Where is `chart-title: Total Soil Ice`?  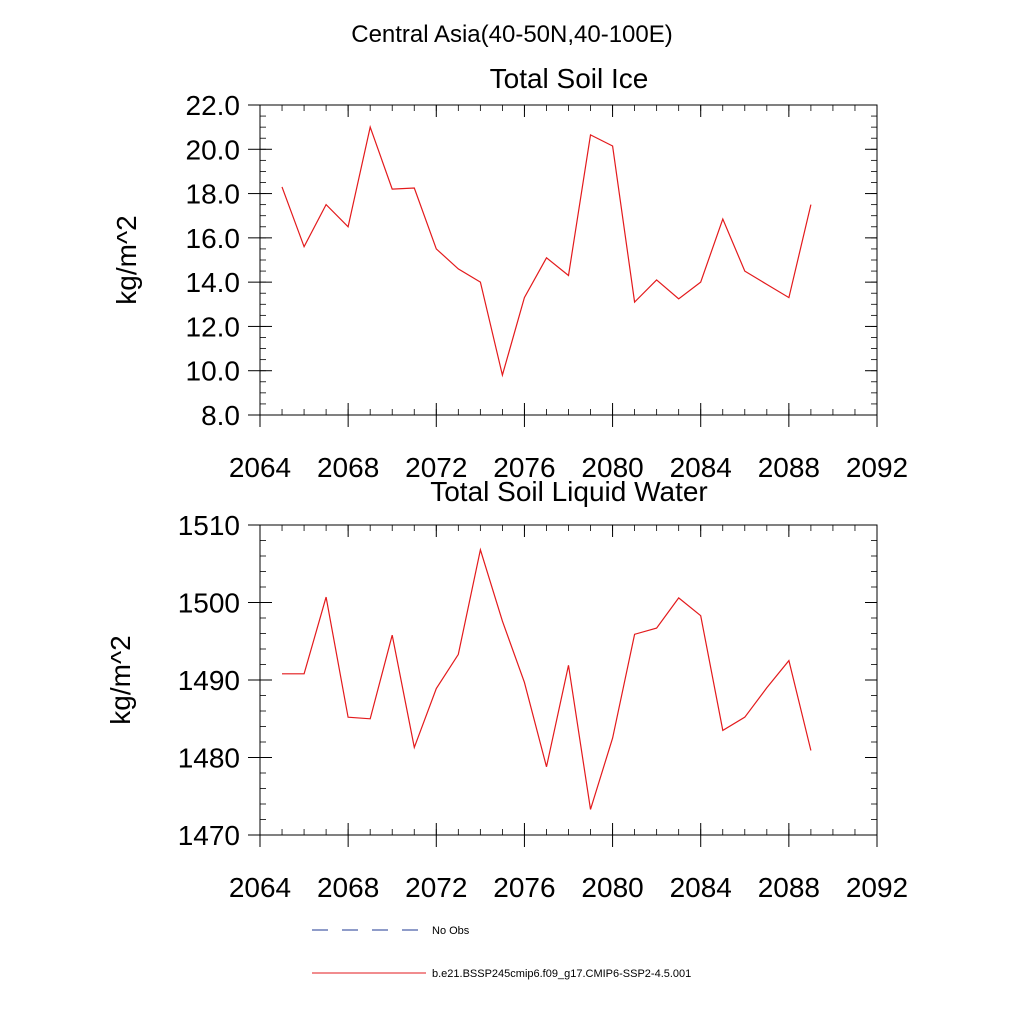
chart-title: Total Soil Ice is located at coordinates (569, 78).